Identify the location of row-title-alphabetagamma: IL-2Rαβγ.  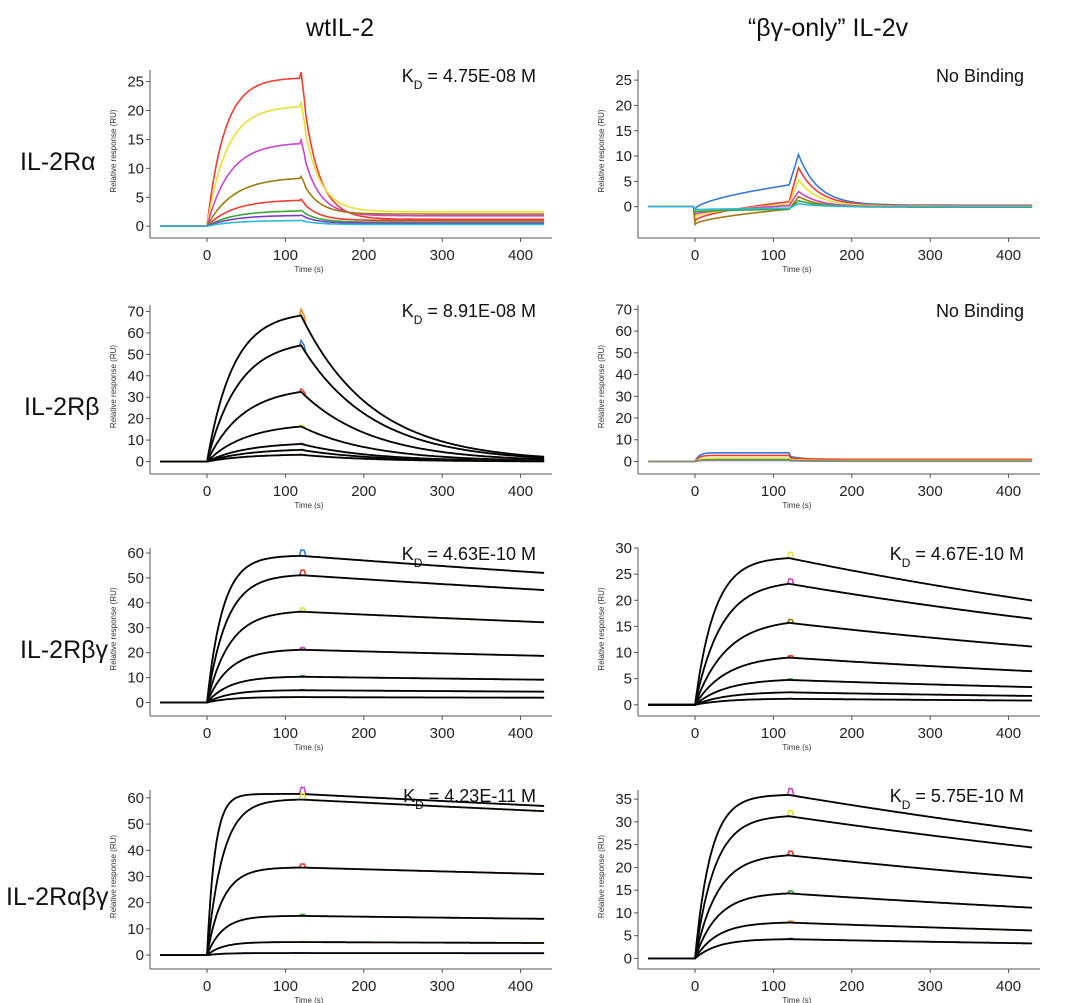
(57, 897).